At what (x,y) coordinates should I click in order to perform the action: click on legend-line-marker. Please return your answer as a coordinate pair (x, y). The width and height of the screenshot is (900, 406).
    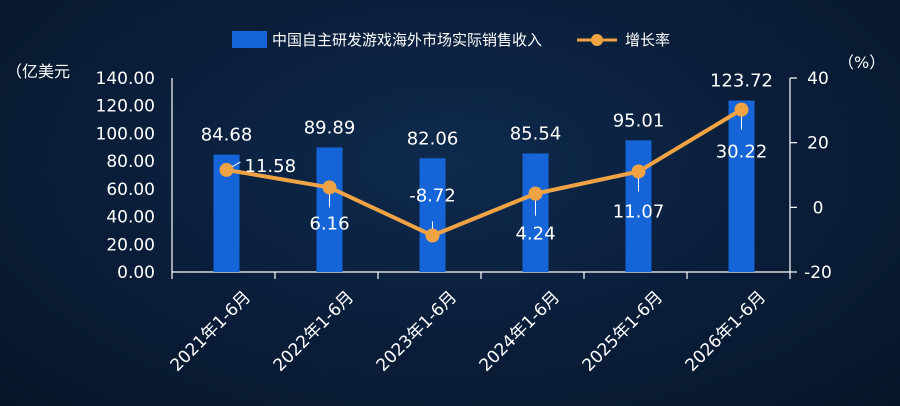
    Looking at the image, I should click on (597, 40).